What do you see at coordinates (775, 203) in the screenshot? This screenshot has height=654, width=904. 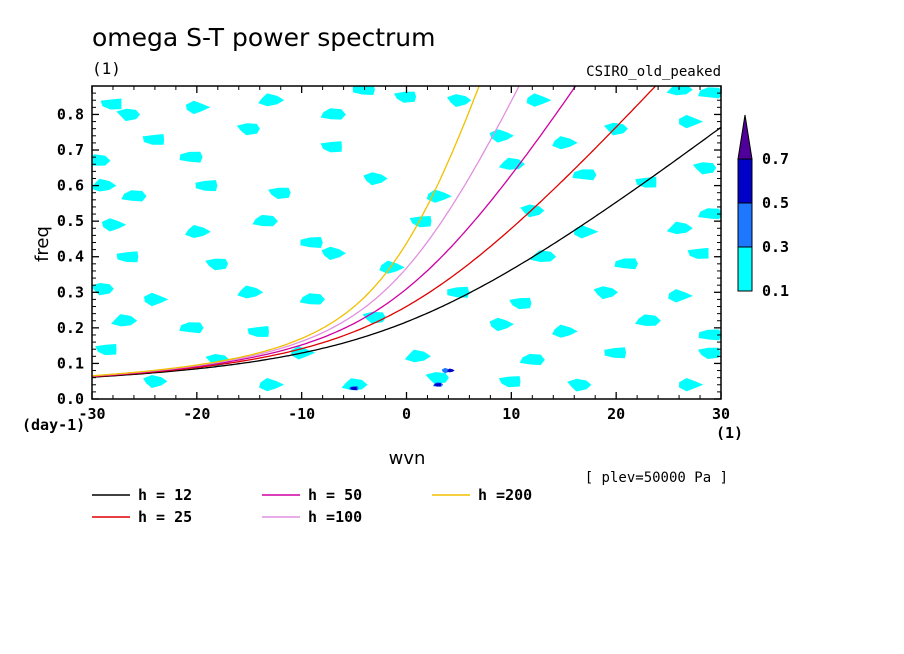 I see `colorbar-label: 0.5` at bounding box center [775, 203].